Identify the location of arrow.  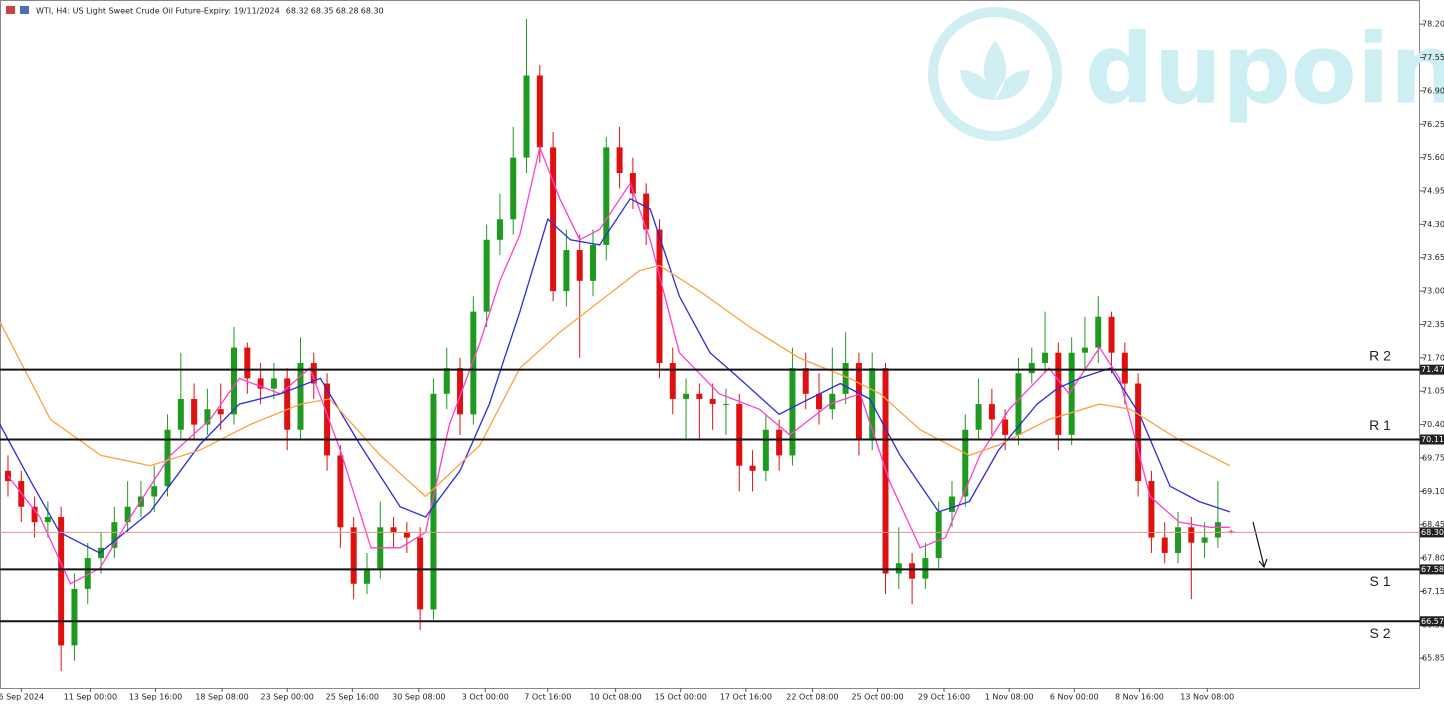
(1260, 545).